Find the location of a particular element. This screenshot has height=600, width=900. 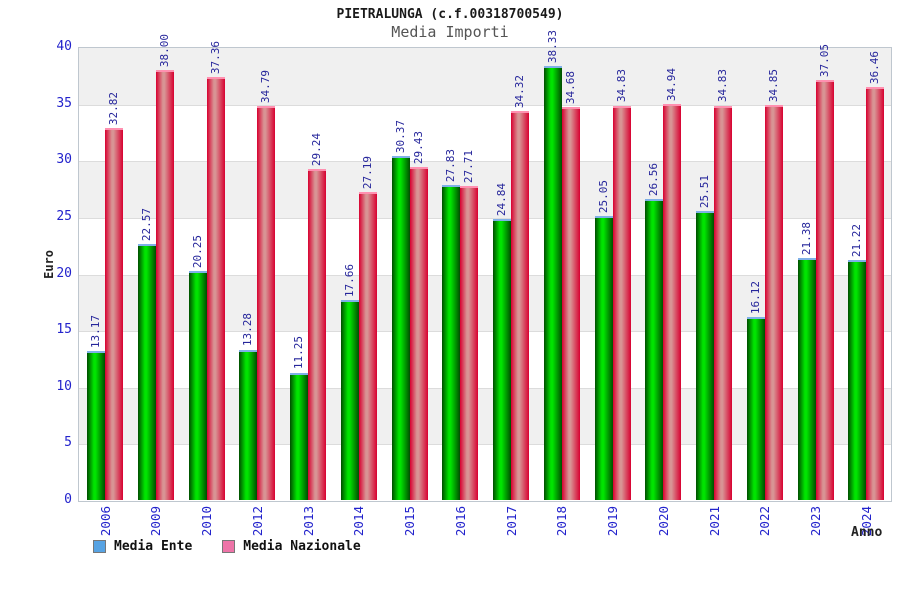

x-tick-label-2012: 2012 is located at coordinates (257, 521).